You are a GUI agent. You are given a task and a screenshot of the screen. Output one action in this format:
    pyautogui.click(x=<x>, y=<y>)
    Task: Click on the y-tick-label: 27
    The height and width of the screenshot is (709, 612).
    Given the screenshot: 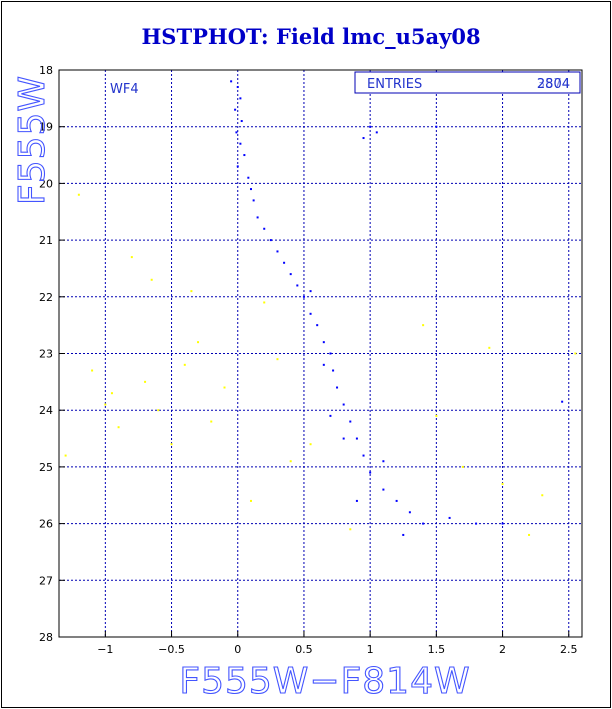 What is the action you would take?
    pyautogui.click(x=46, y=580)
    